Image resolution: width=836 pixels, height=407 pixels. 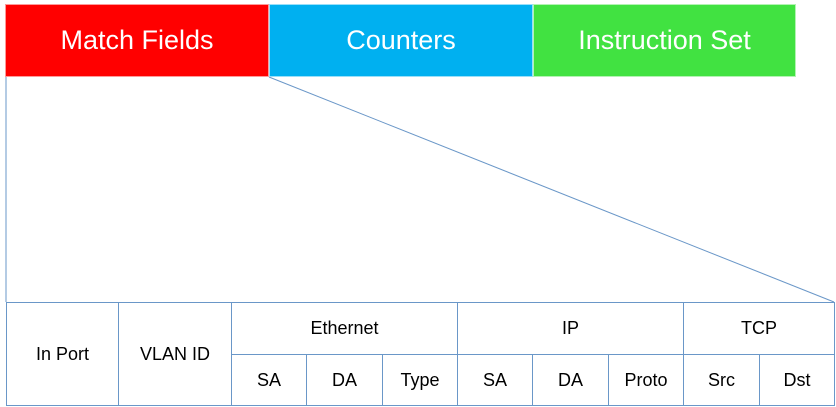 I want to click on in-port-label: In Port, so click(x=62, y=353).